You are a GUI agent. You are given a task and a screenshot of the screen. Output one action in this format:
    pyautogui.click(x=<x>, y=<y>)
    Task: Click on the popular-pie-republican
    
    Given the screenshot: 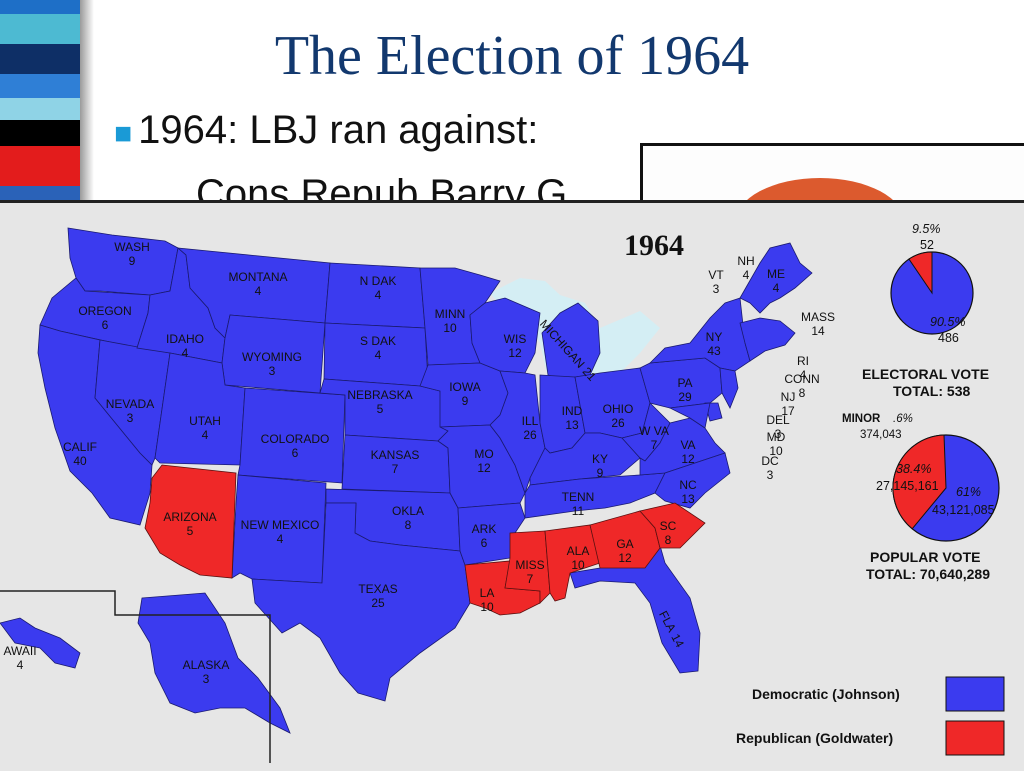 What is the action you would take?
    pyautogui.click(x=919, y=482)
    